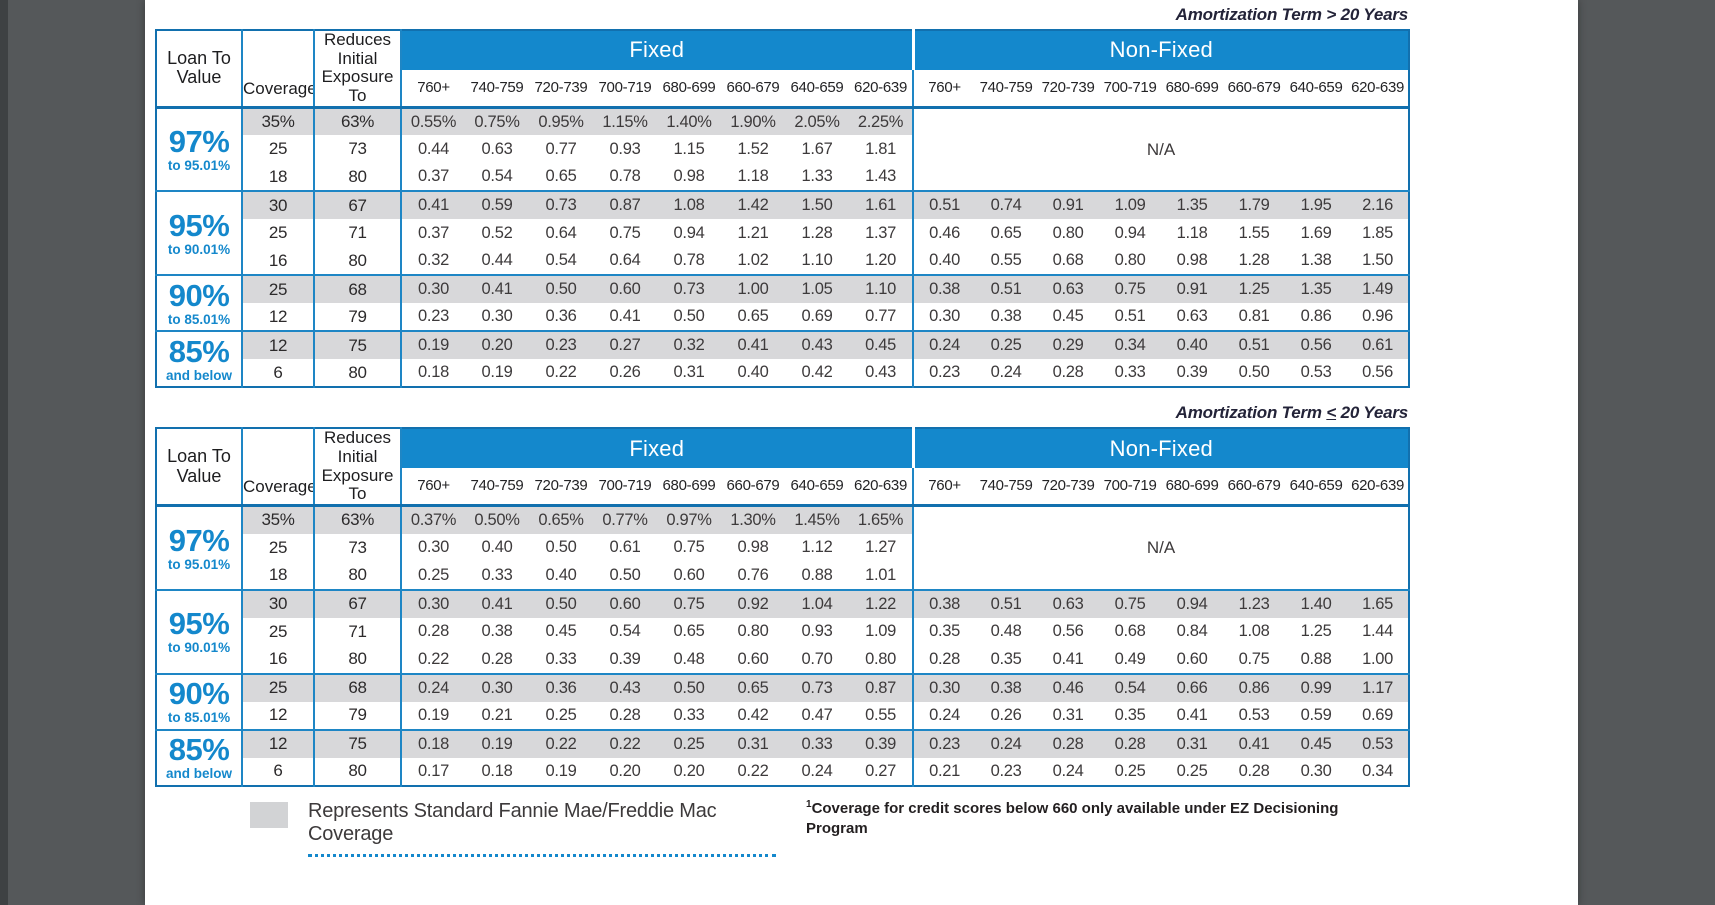 The image size is (1715, 905). Describe the element at coordinates (561, 121) in the screenshot. I see `fixed-rate-cell: 0.95%` at that location.